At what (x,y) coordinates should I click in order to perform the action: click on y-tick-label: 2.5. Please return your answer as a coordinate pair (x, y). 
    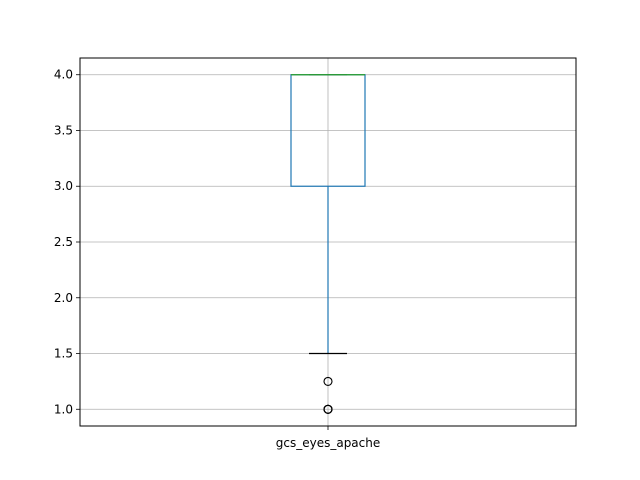
    Looking at the image, I should click on (63, 242).